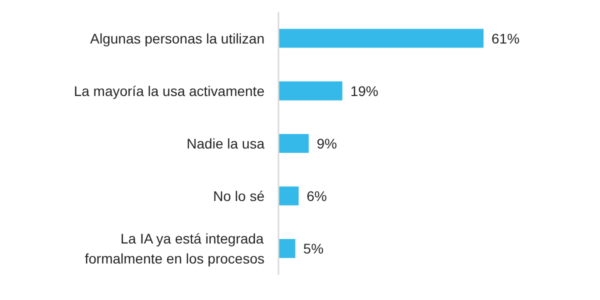  Describe the element at coordinates (316, 196) in the screenshot. I see `data-label: 6%` at that location.